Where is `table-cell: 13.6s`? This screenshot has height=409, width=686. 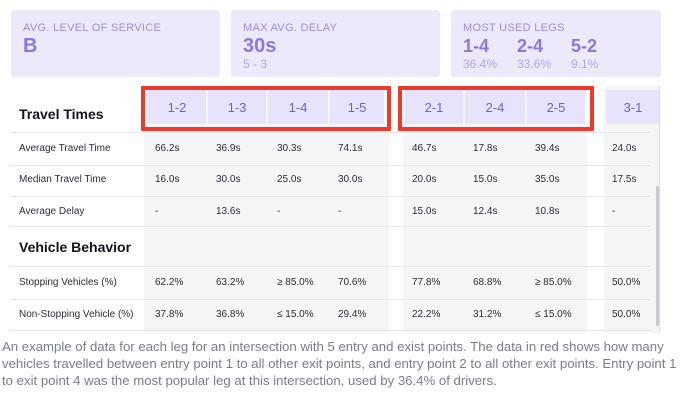
table-cell: 13.6s is located at coordinates (228, 211).